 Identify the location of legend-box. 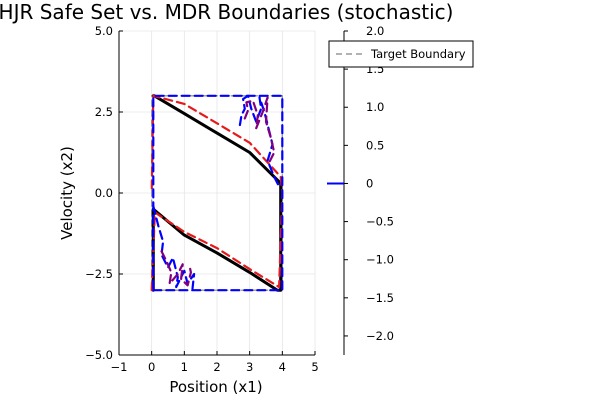
(401, 54).